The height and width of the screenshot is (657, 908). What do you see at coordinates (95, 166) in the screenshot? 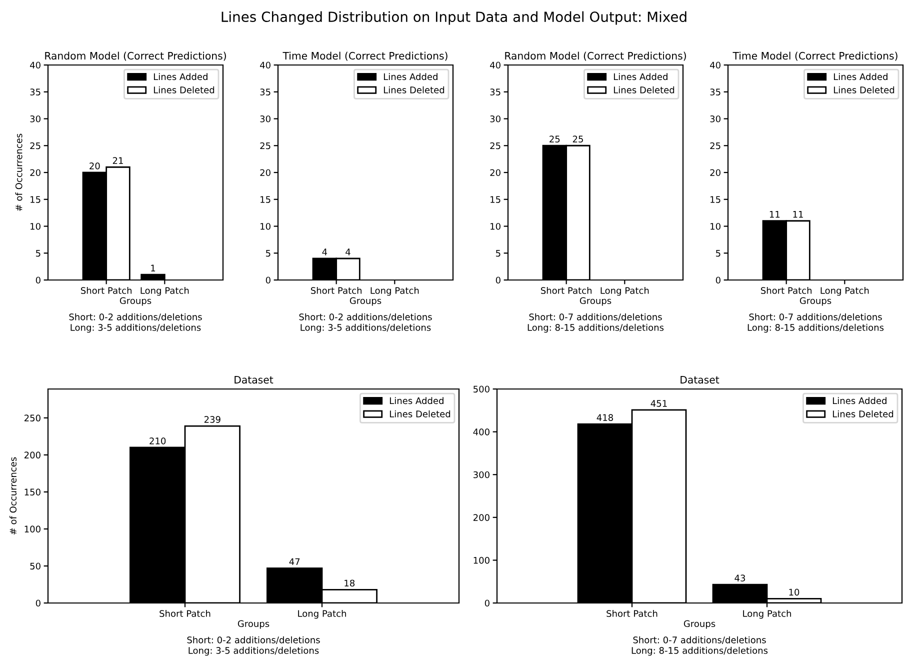
I see `data-label: 20` at bounding box center [95, 166].